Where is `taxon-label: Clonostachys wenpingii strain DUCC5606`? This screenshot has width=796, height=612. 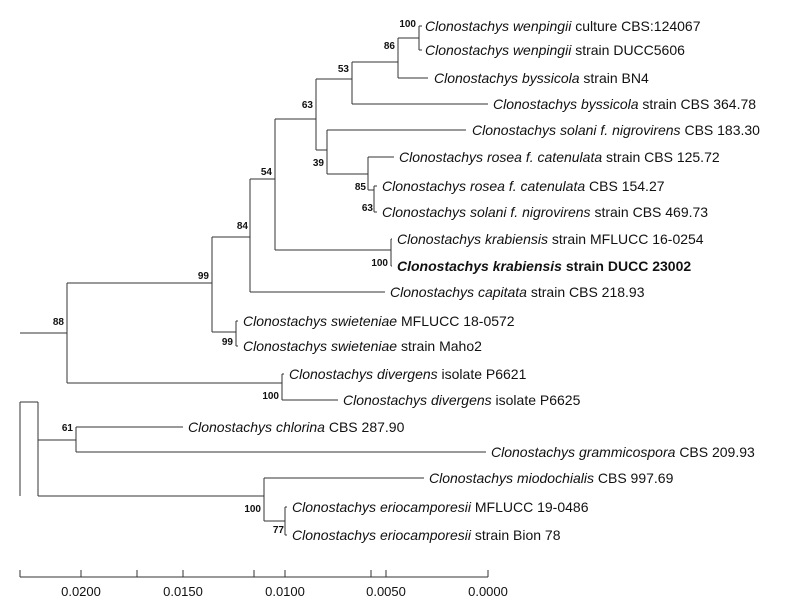 taxon-label: Clonostachys wenpingii strain DUCC5606 is located at coordinates (555, 50).